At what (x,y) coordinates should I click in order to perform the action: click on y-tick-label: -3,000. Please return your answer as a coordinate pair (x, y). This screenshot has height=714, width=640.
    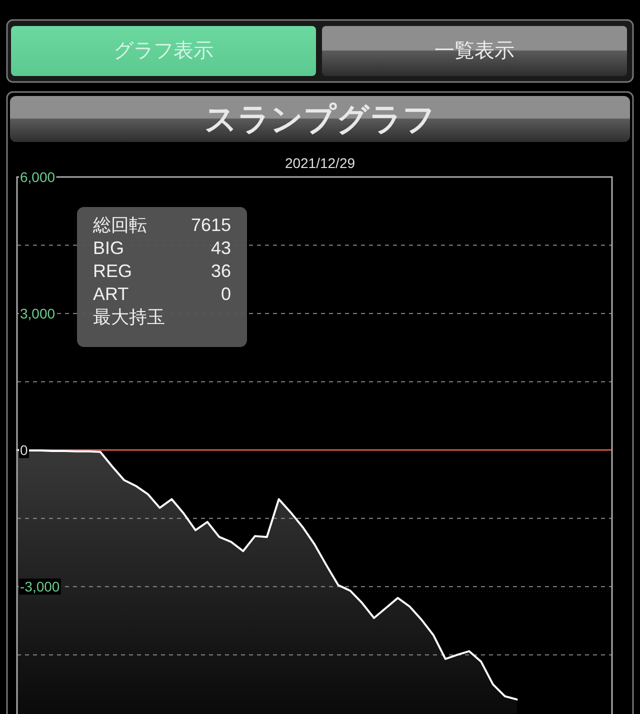
    Looking at the image, I should click on (40, 586).